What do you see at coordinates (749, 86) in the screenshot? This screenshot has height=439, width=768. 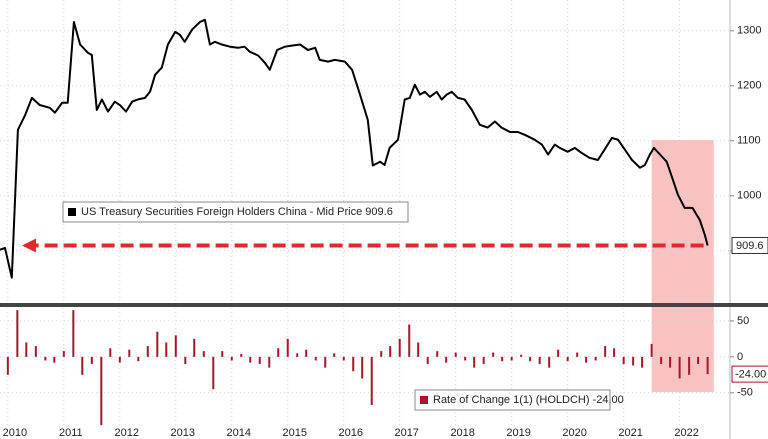 I see `y-tick-label: 1200` at bounding box center [749, 86].